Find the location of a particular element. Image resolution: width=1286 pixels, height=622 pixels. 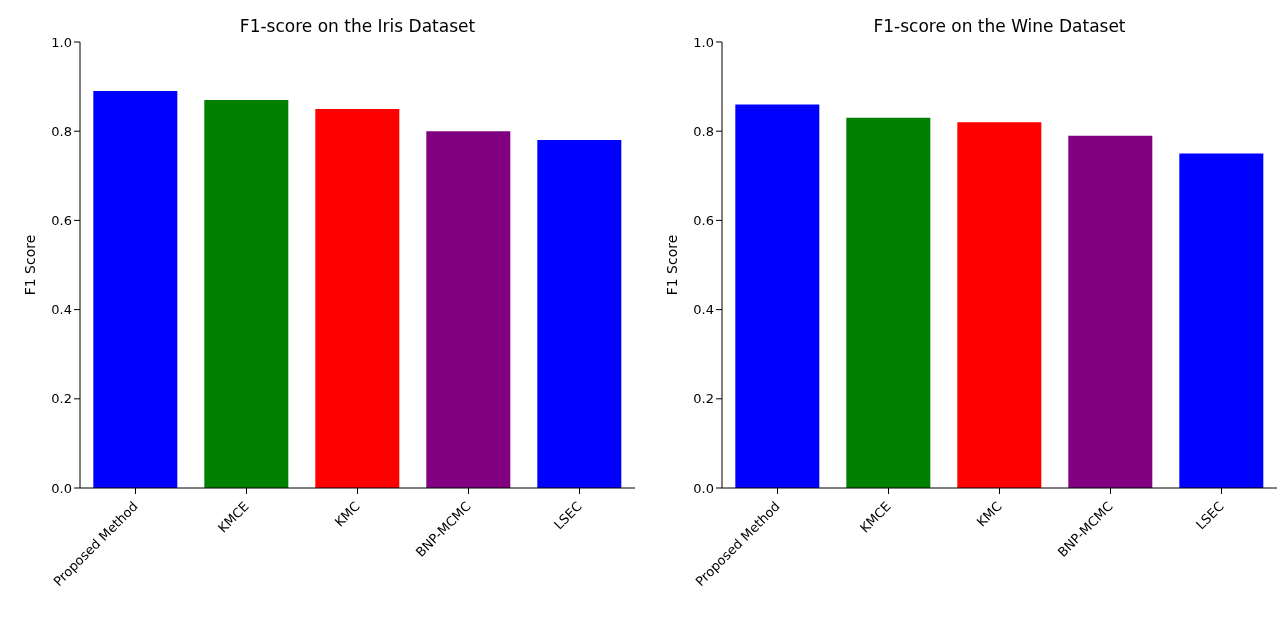

chart-title: F1-score on the Wine Dataset is located at coordinates (999, 26).